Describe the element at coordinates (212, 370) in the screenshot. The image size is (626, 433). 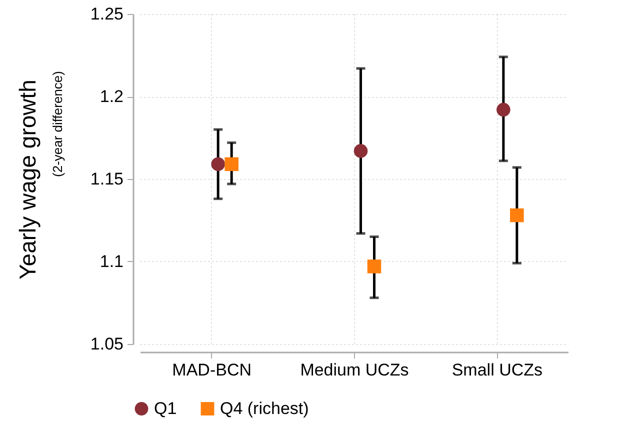
I see `x-tick-label: MAD-BCN` at that location.